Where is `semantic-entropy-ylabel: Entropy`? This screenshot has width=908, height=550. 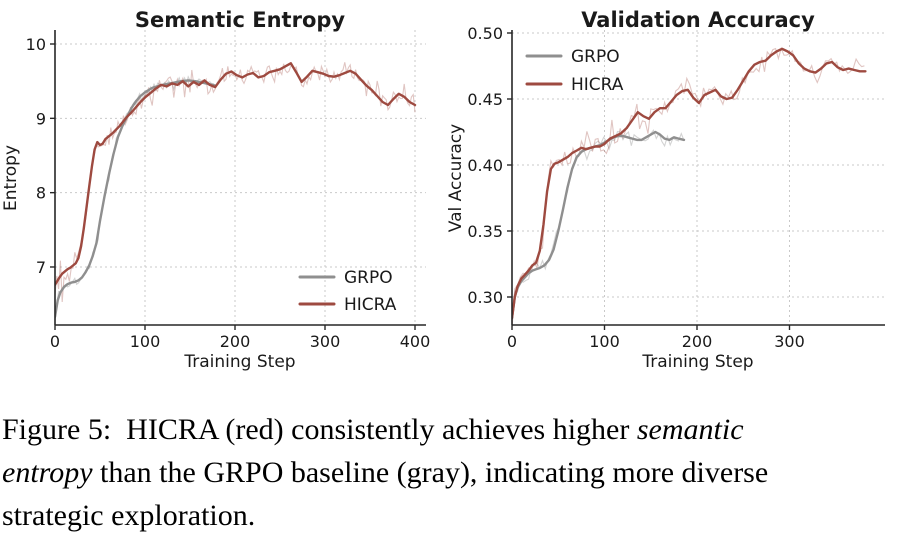 semantic-entropy-ylabel: Entropy is located at coordinates (11, 178).